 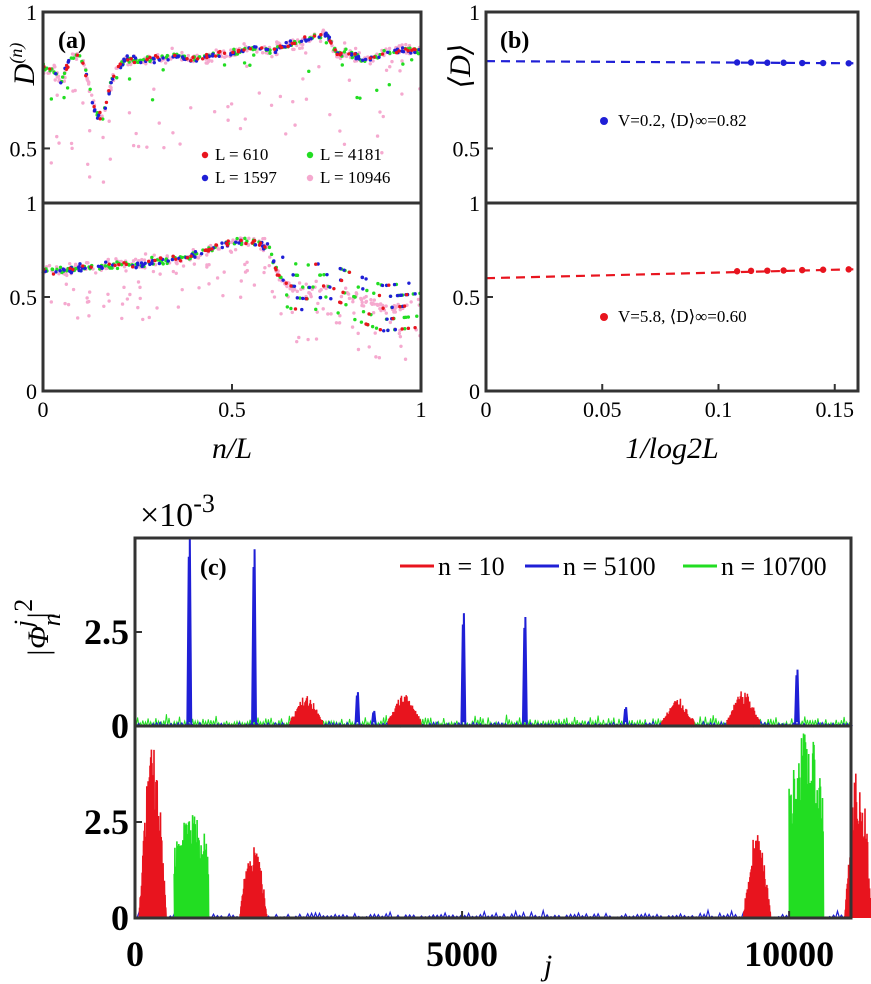 I want to click on legend-marker, so click(x=205, y=178).